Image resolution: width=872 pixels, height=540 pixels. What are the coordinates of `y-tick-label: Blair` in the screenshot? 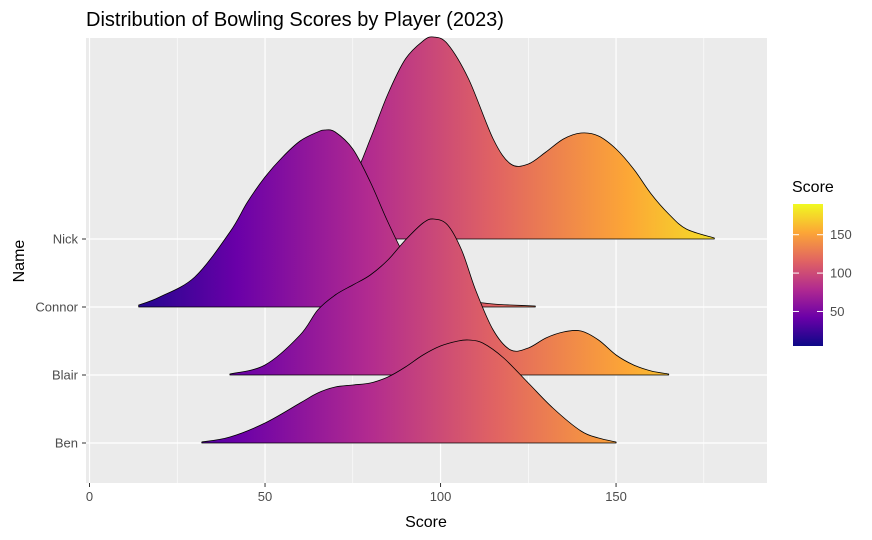 It's located at (65, 375).